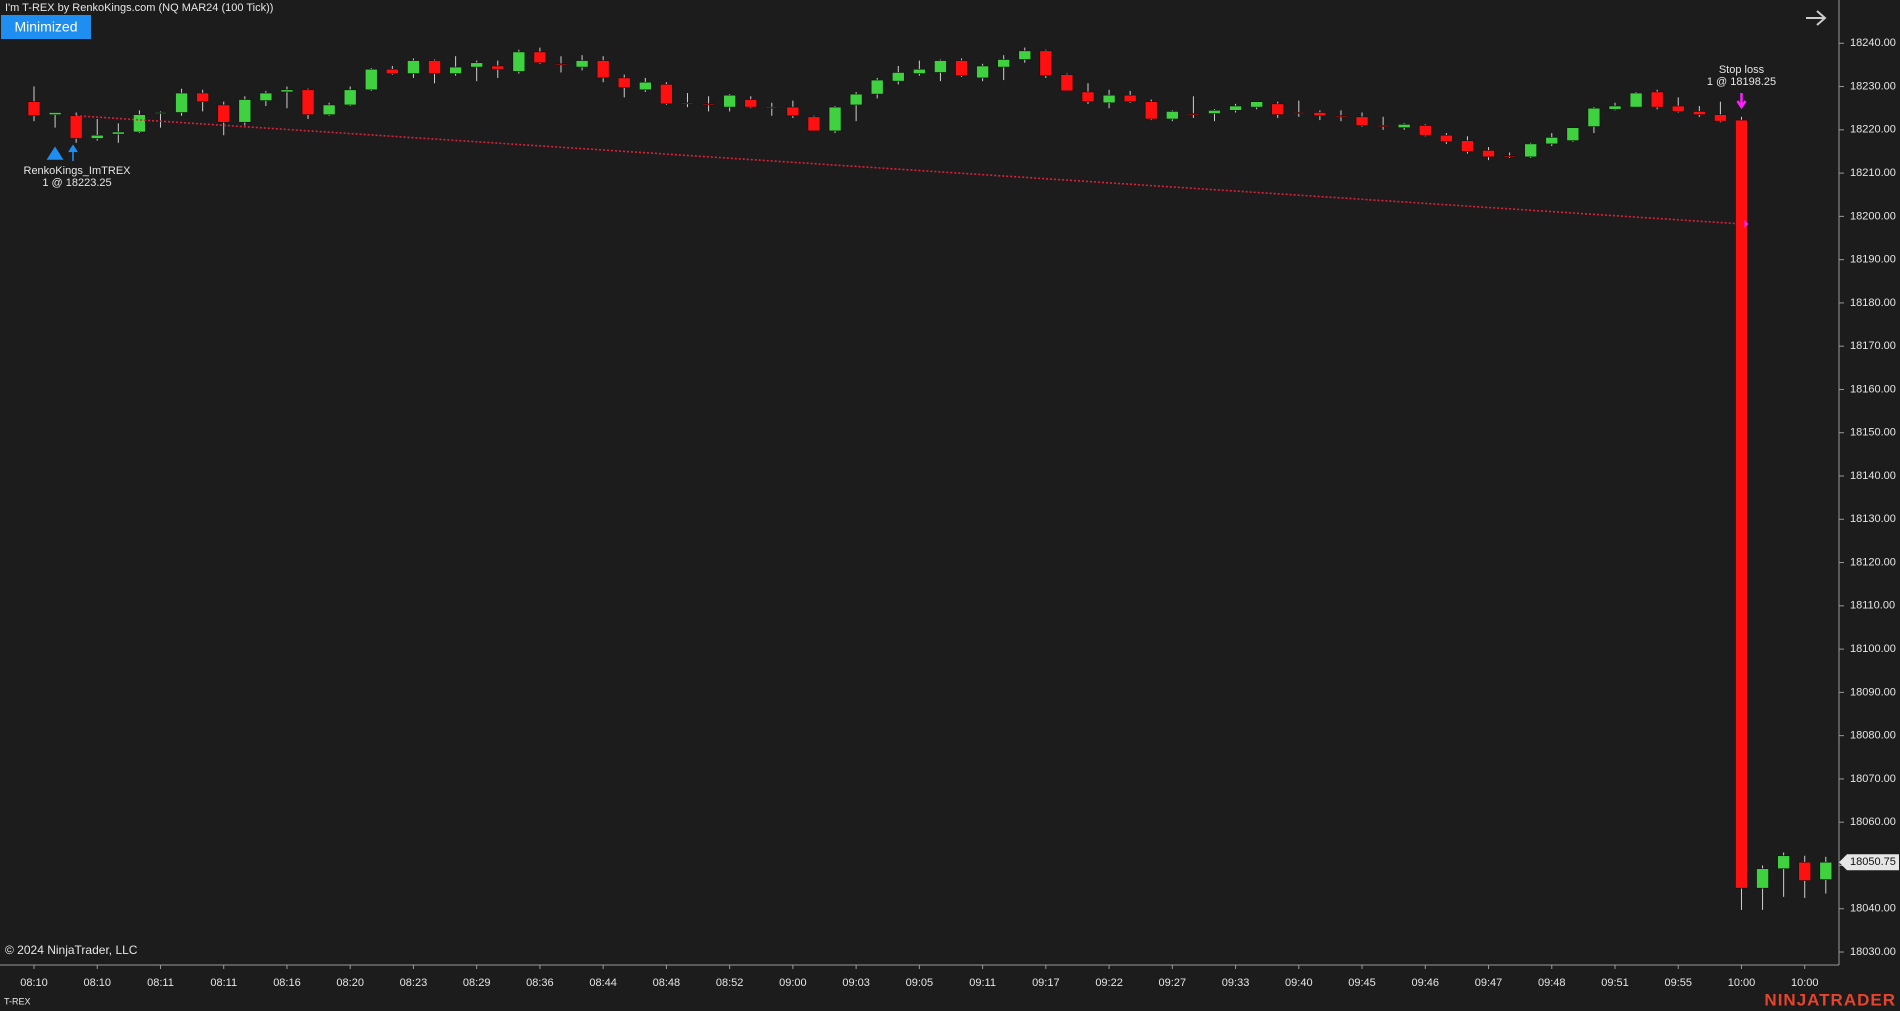 This screenshot has width=1900, height=1011. Describe the element at coordinates (1046, 983) in the screenshot. I see `x-tick-label: 09:17` at that location.